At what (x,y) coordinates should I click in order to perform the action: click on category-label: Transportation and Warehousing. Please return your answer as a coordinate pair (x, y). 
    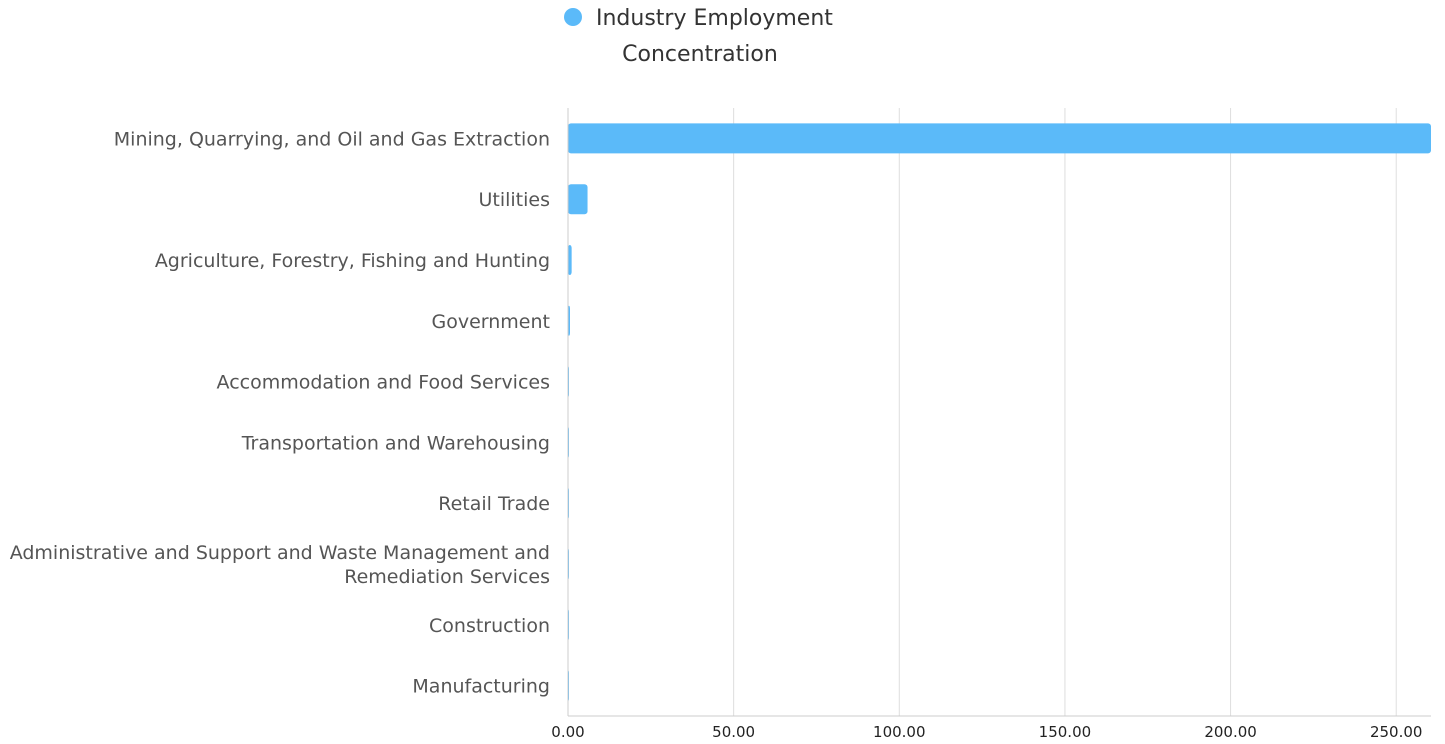
    Looking at the image, I should click on (395, 443).